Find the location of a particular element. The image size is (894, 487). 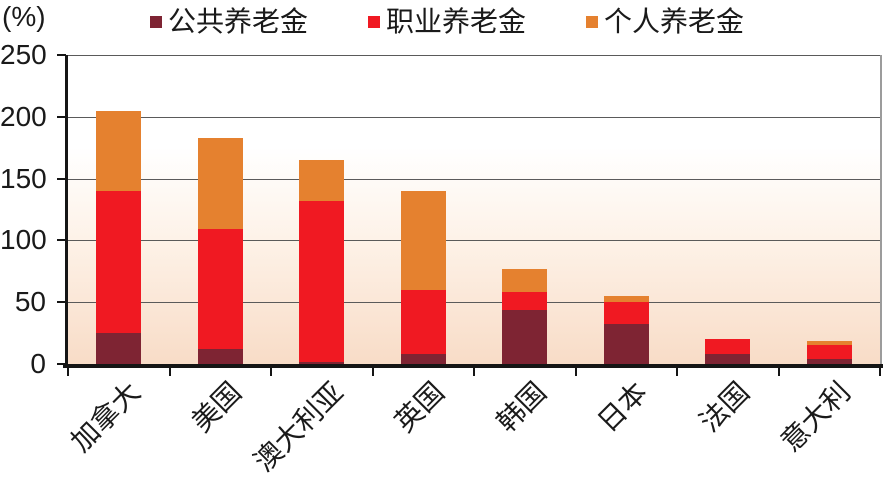

legend-swatch-public-icon is located at coordinates (156, 22).